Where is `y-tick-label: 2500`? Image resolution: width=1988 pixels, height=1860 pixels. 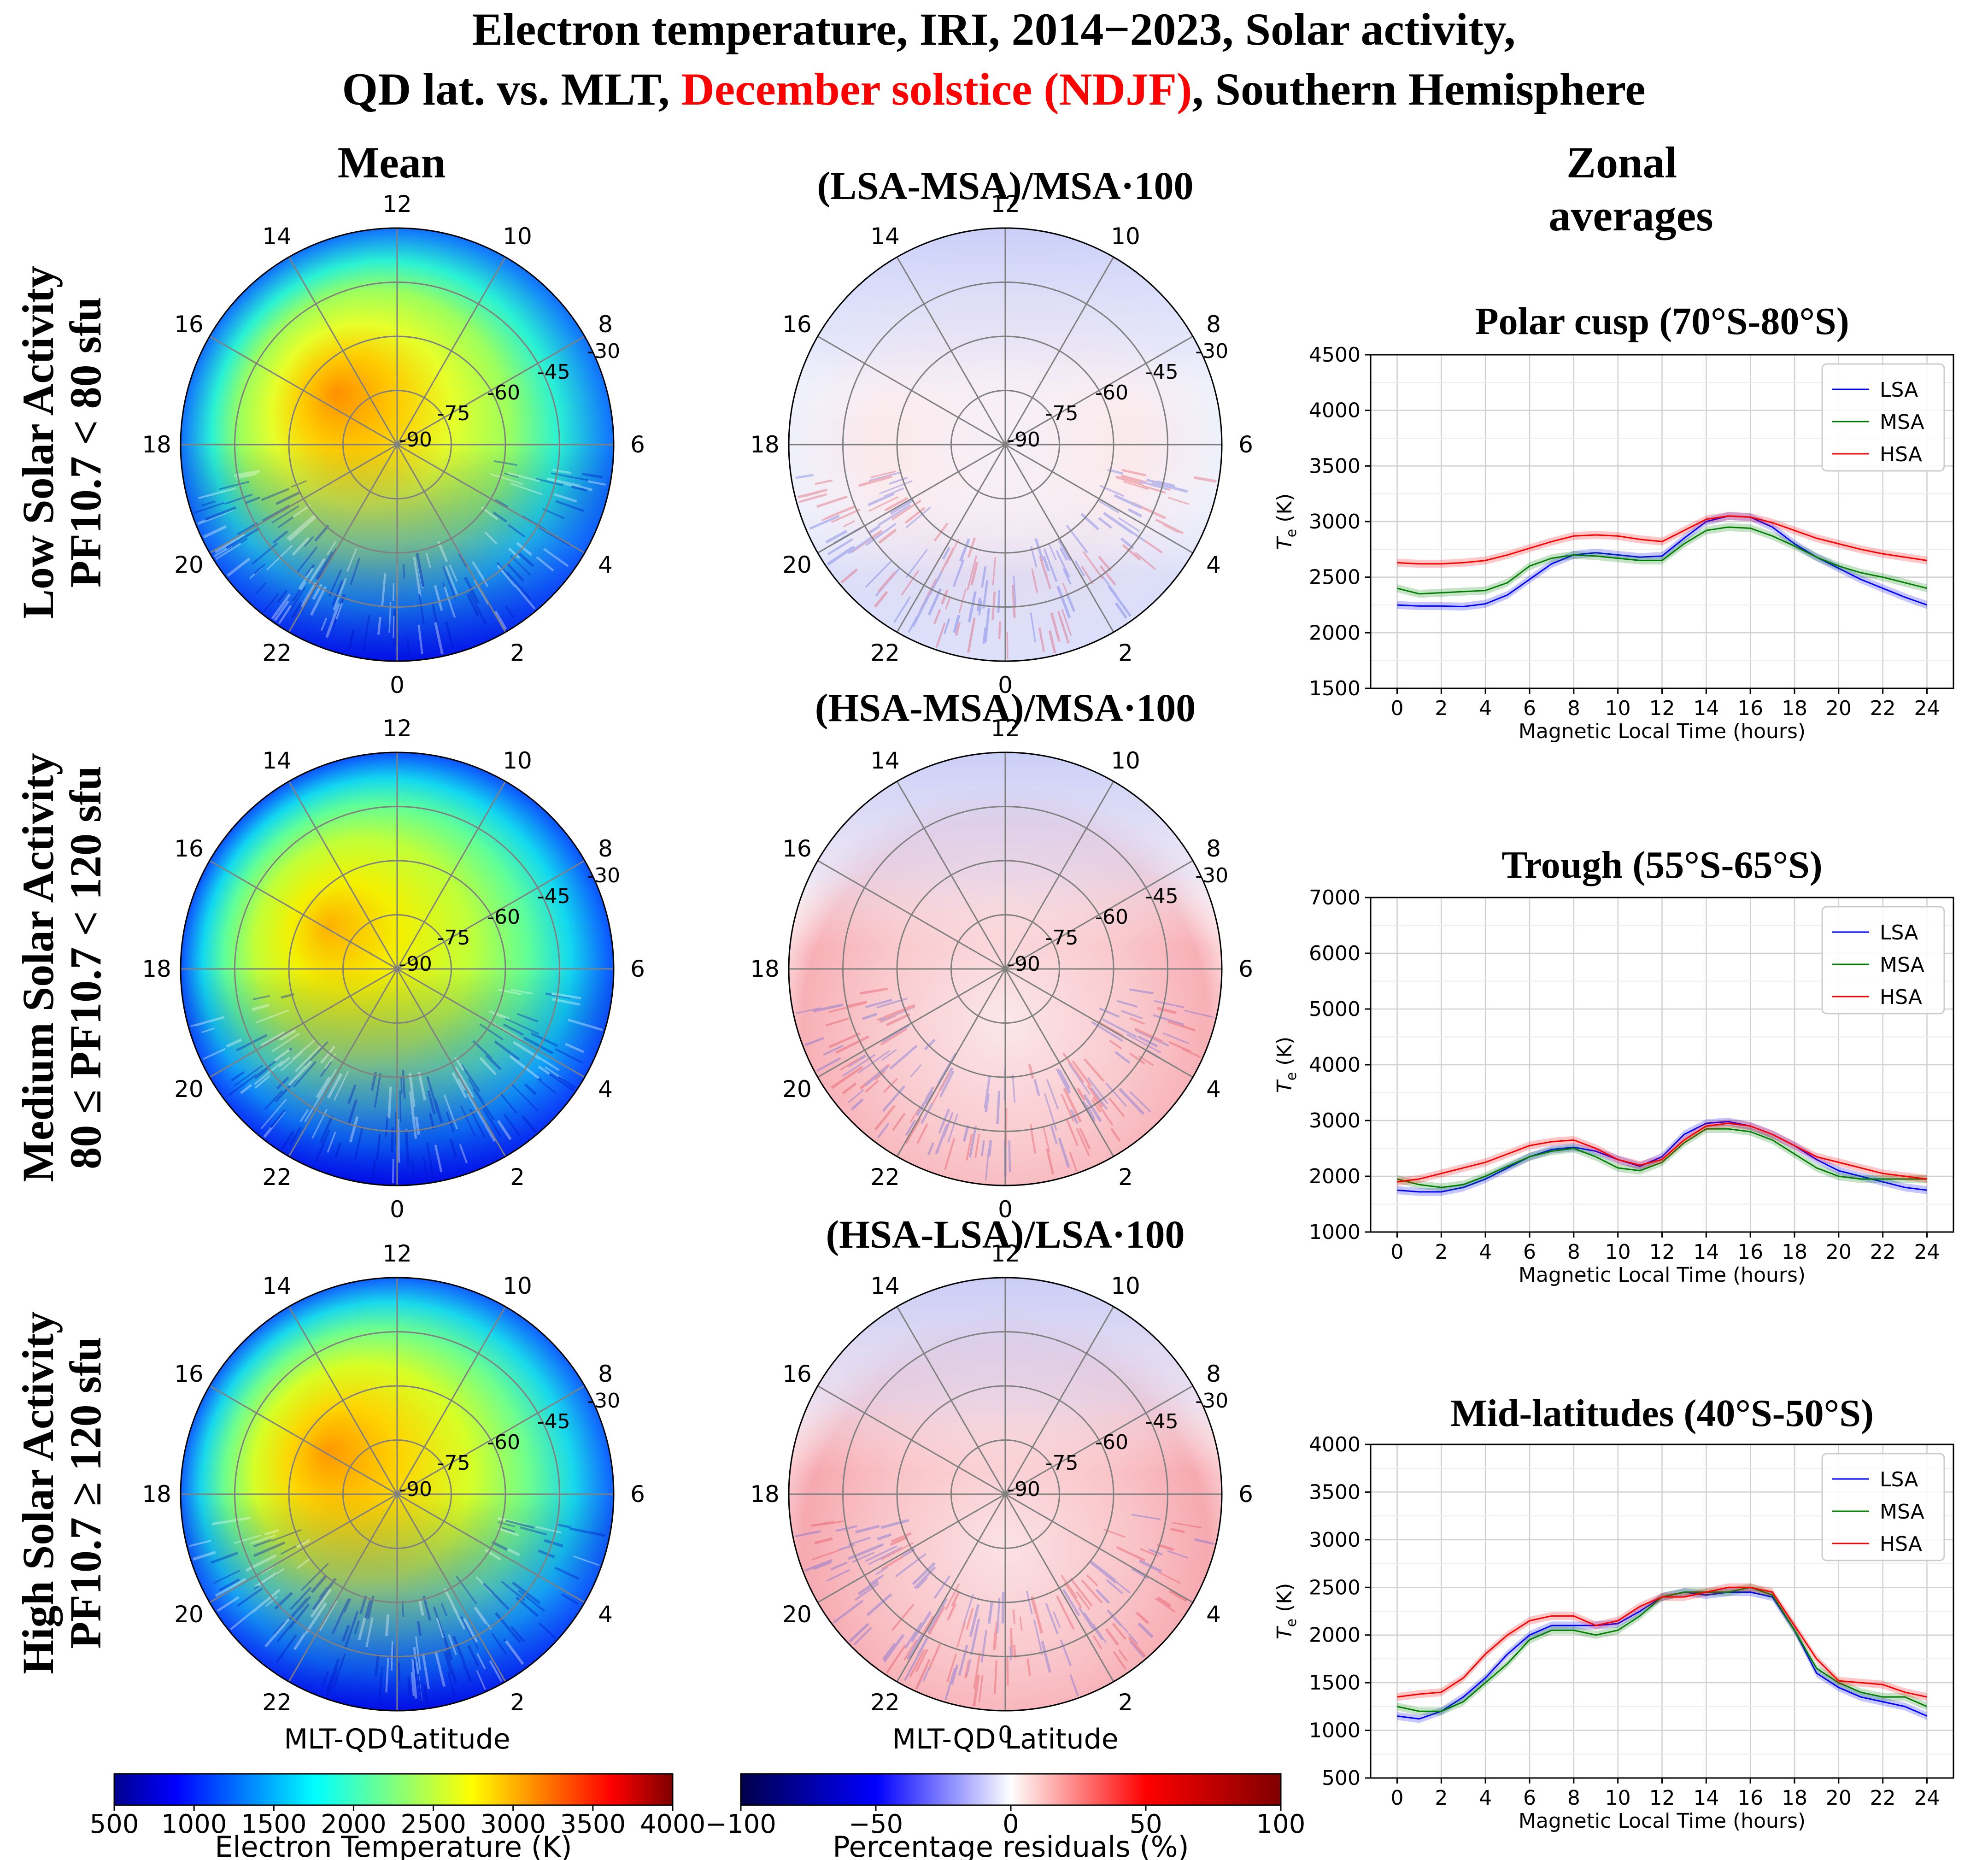 y-tick-label: 2500 is located at coordinates (1335, 1587).